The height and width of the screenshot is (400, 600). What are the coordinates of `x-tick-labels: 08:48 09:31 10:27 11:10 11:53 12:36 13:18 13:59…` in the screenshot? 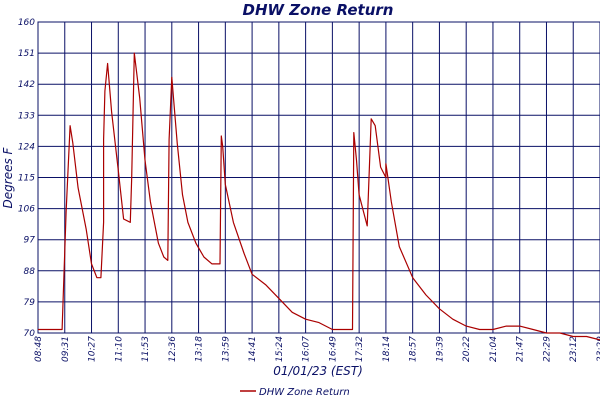 It's located at (317, 349).